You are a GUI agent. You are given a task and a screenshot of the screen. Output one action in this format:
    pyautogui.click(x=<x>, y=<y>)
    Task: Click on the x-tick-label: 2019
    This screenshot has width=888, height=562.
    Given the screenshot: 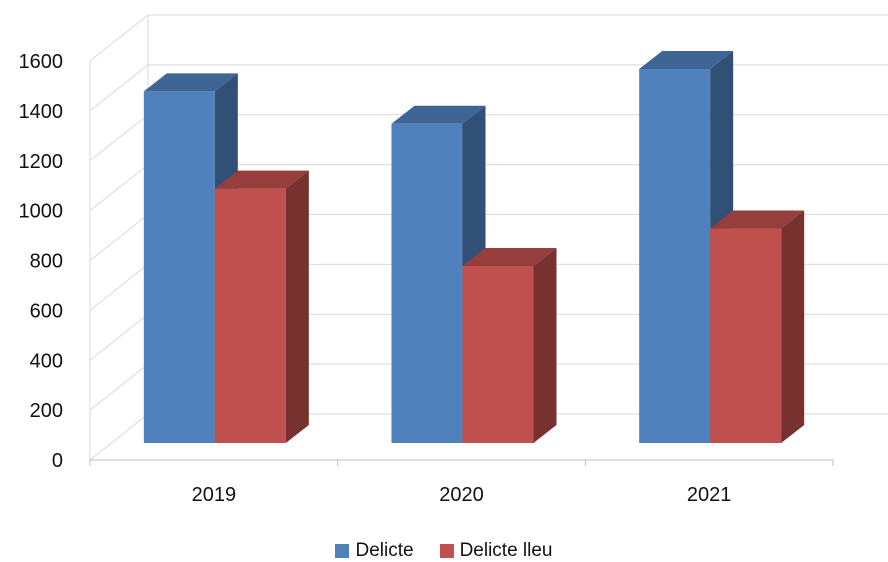 What is the action you would take?
    pyautogui.click(x=214, y=495)
    